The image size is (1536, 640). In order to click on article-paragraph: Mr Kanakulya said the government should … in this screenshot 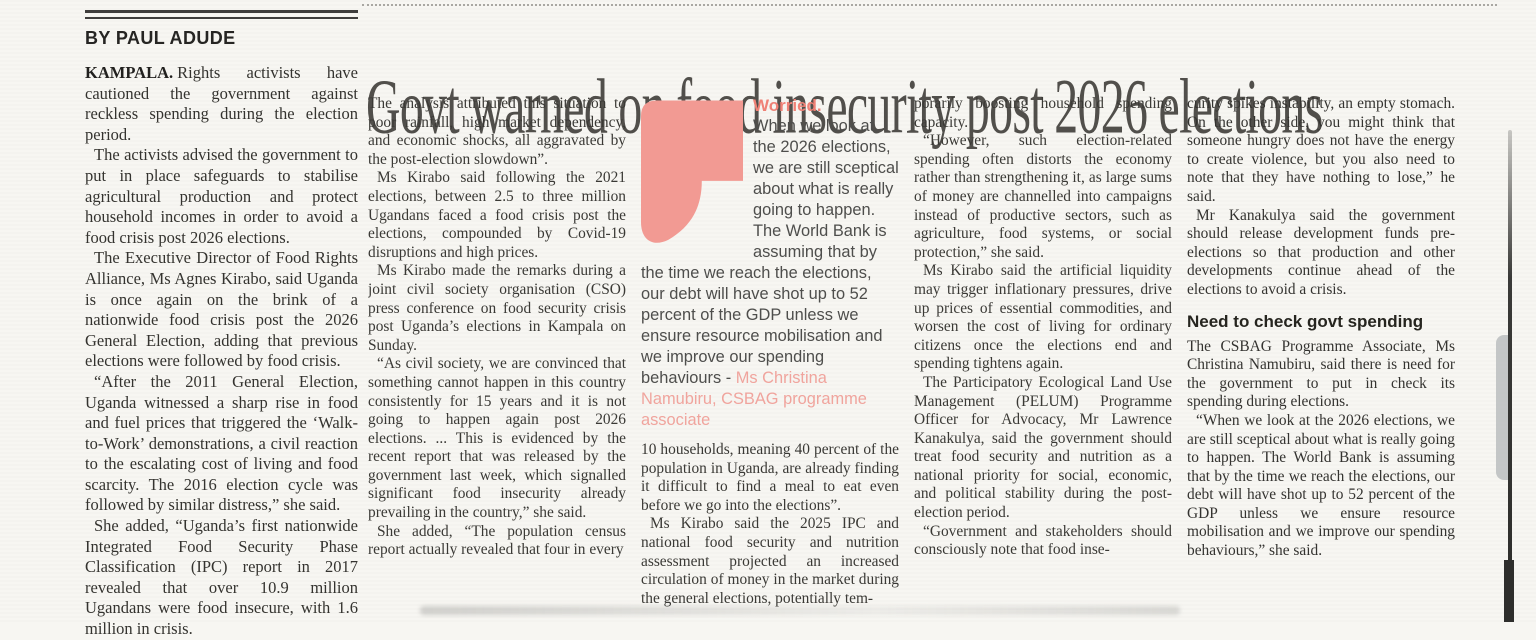, I will do `click(1321, 252)`.